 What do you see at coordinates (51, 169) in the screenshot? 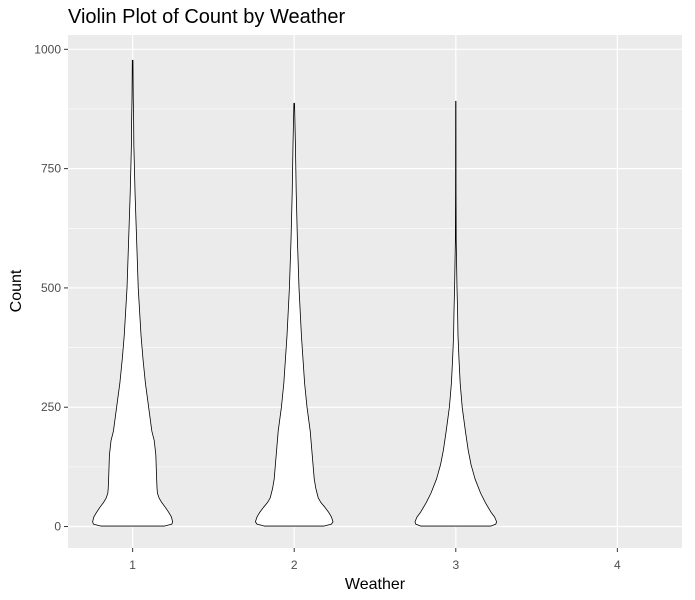
I see `y-tick-label: 750` at bounding box center [51, 169].